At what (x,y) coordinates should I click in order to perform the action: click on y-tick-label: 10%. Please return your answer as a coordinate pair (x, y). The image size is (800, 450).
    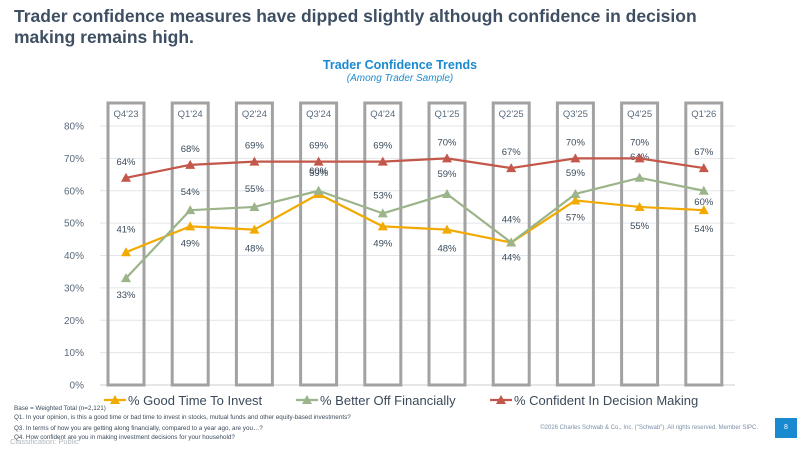
    Looking at the image, I should click on (74, 353).